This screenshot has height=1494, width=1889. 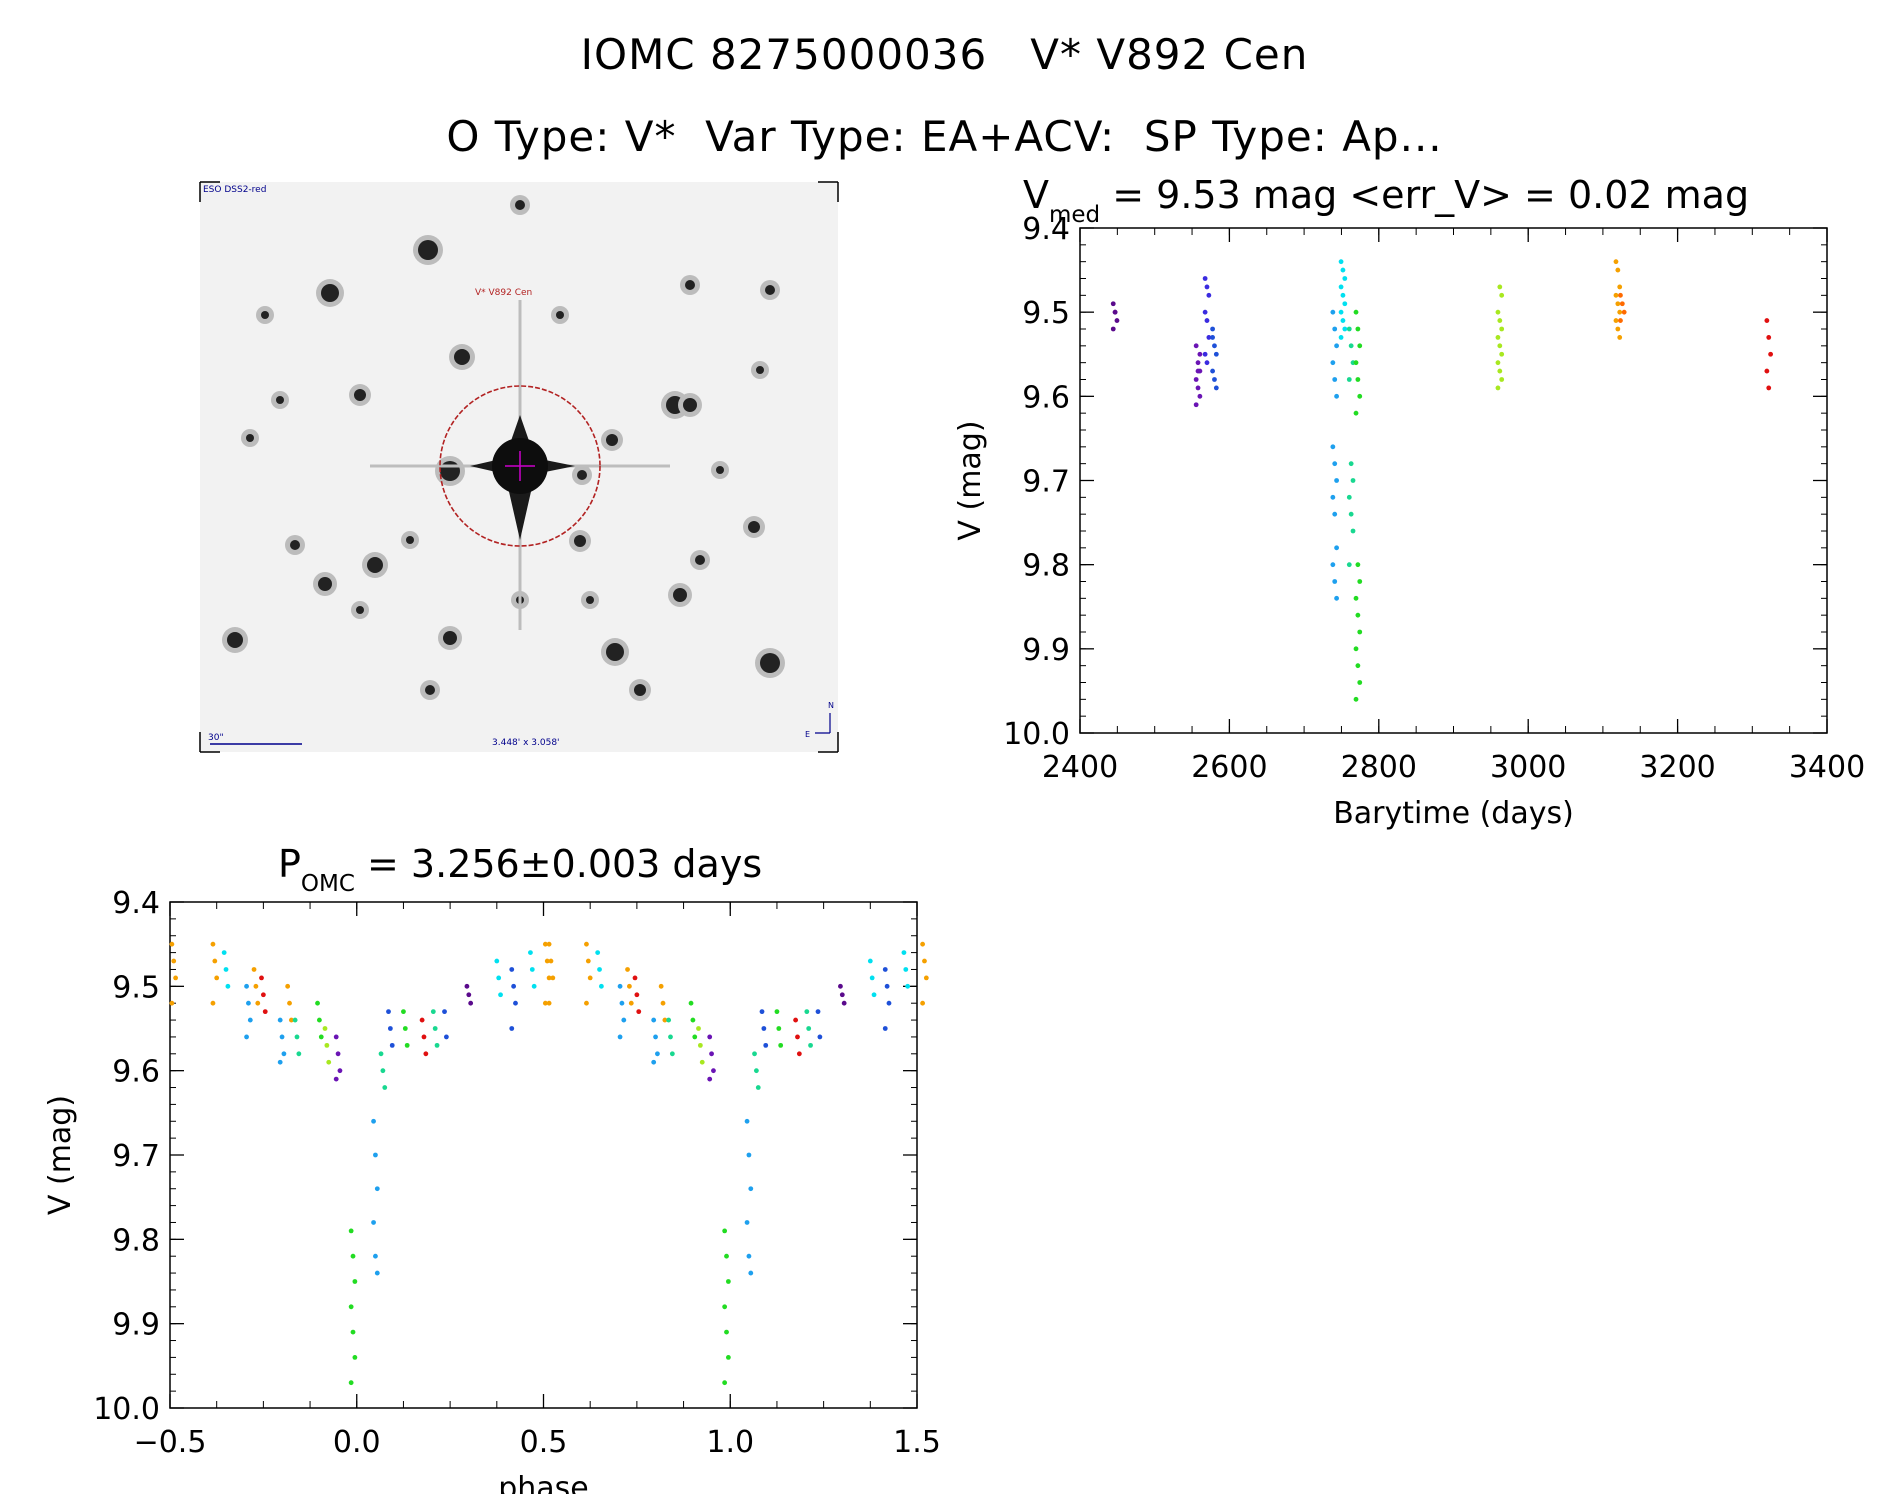 What do you see at coordinates (136, 903) in the screenshot?
I see `phasecurve-ytick-label: 9.4` at bounding box center [136, 903].